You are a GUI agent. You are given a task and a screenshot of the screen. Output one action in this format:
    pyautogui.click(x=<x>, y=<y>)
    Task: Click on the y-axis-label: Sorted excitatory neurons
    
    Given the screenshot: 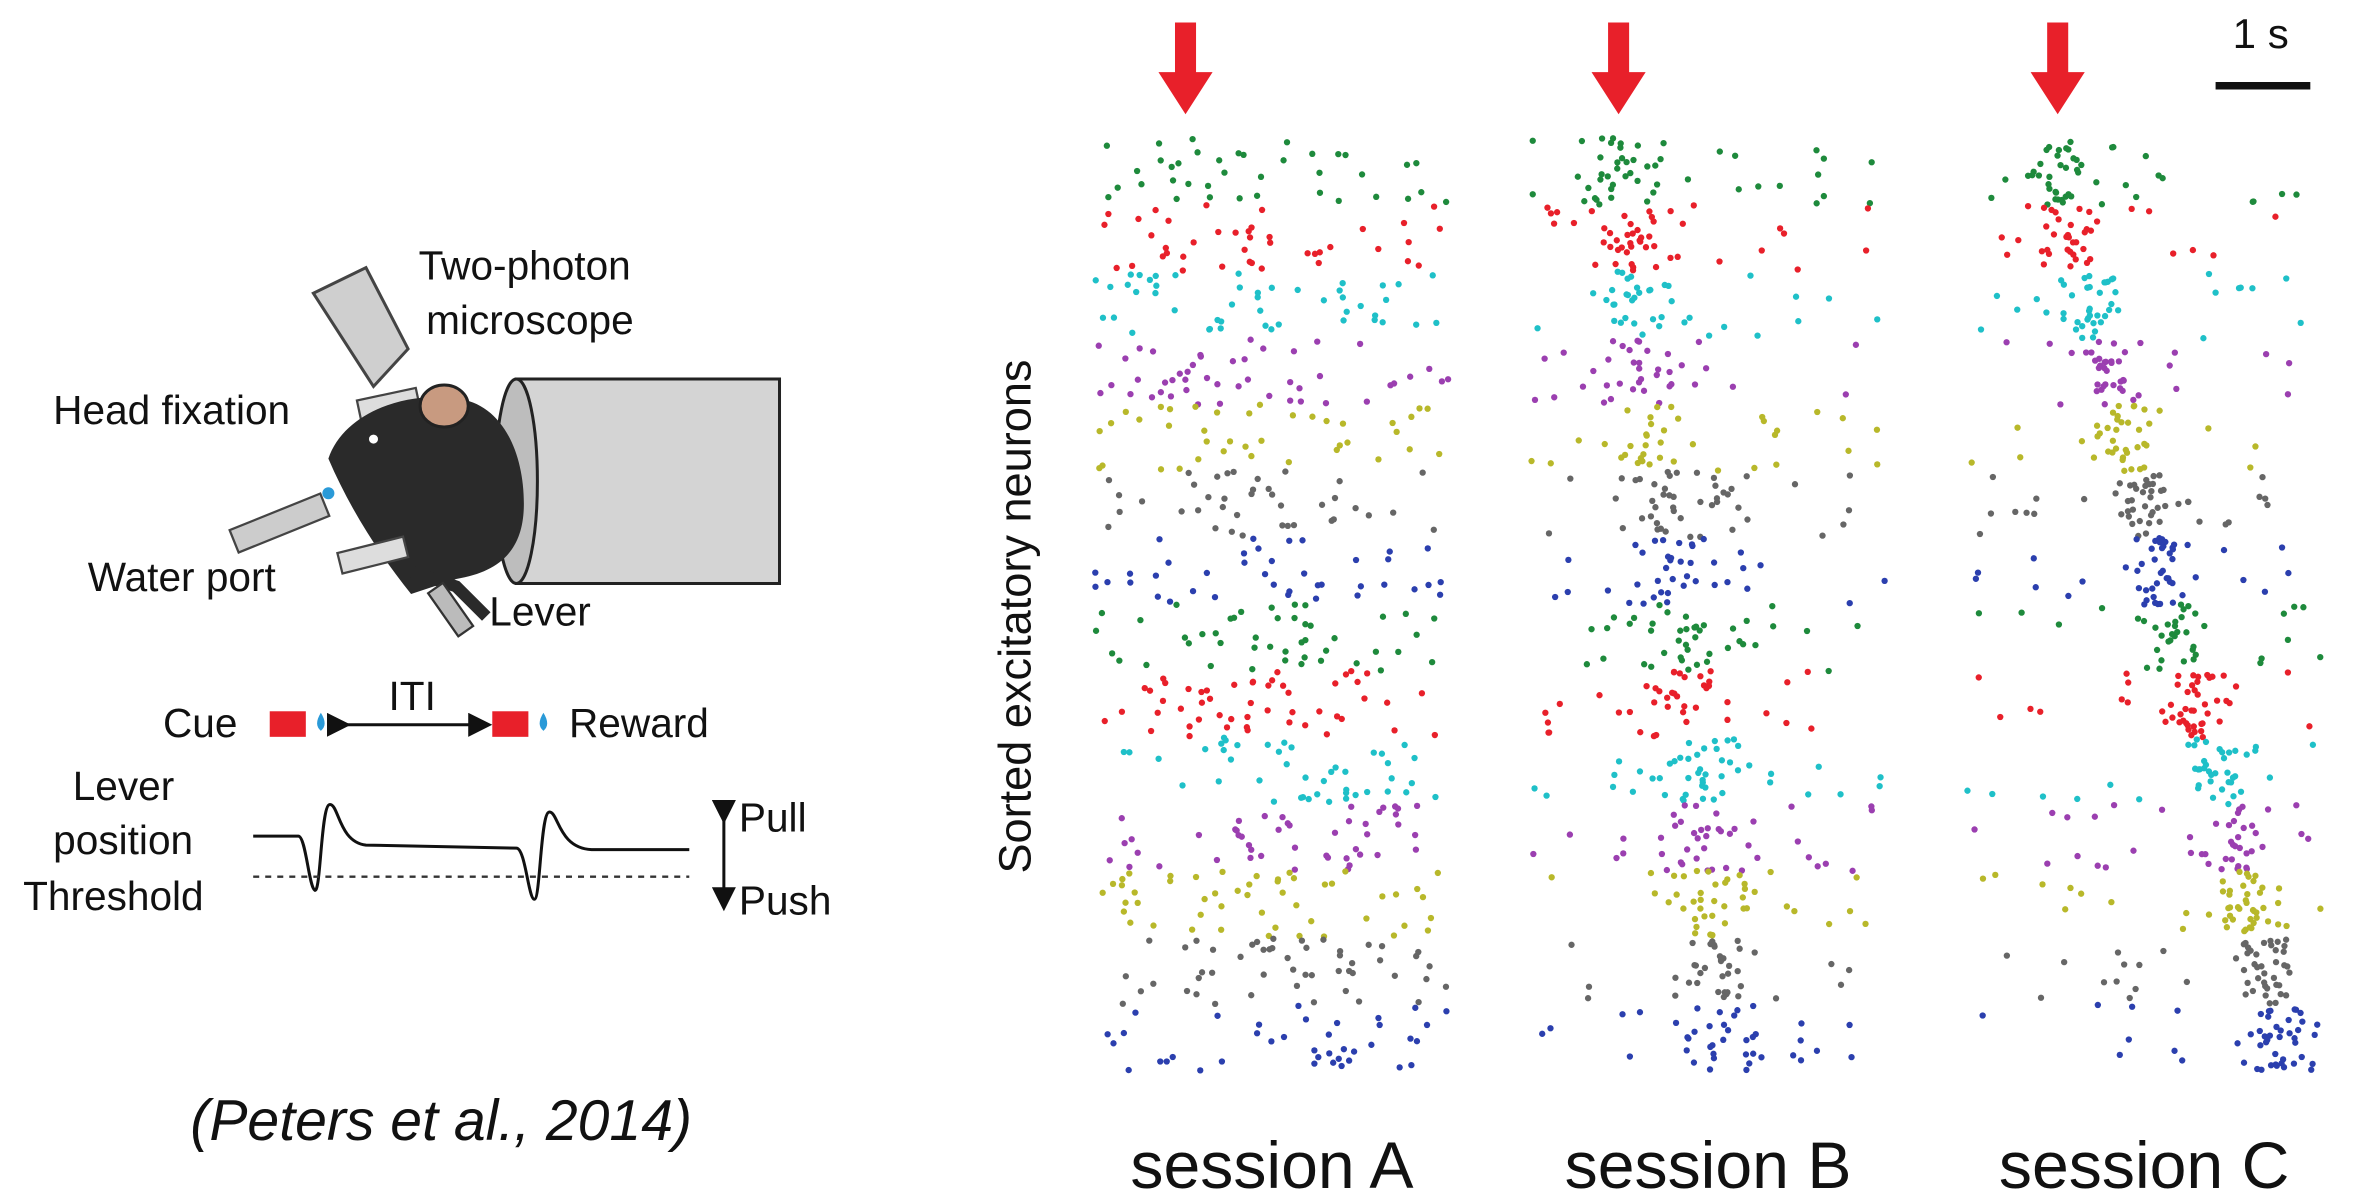 What is the action you would take?
    pyautogui.click(x=1015, y=617)
    